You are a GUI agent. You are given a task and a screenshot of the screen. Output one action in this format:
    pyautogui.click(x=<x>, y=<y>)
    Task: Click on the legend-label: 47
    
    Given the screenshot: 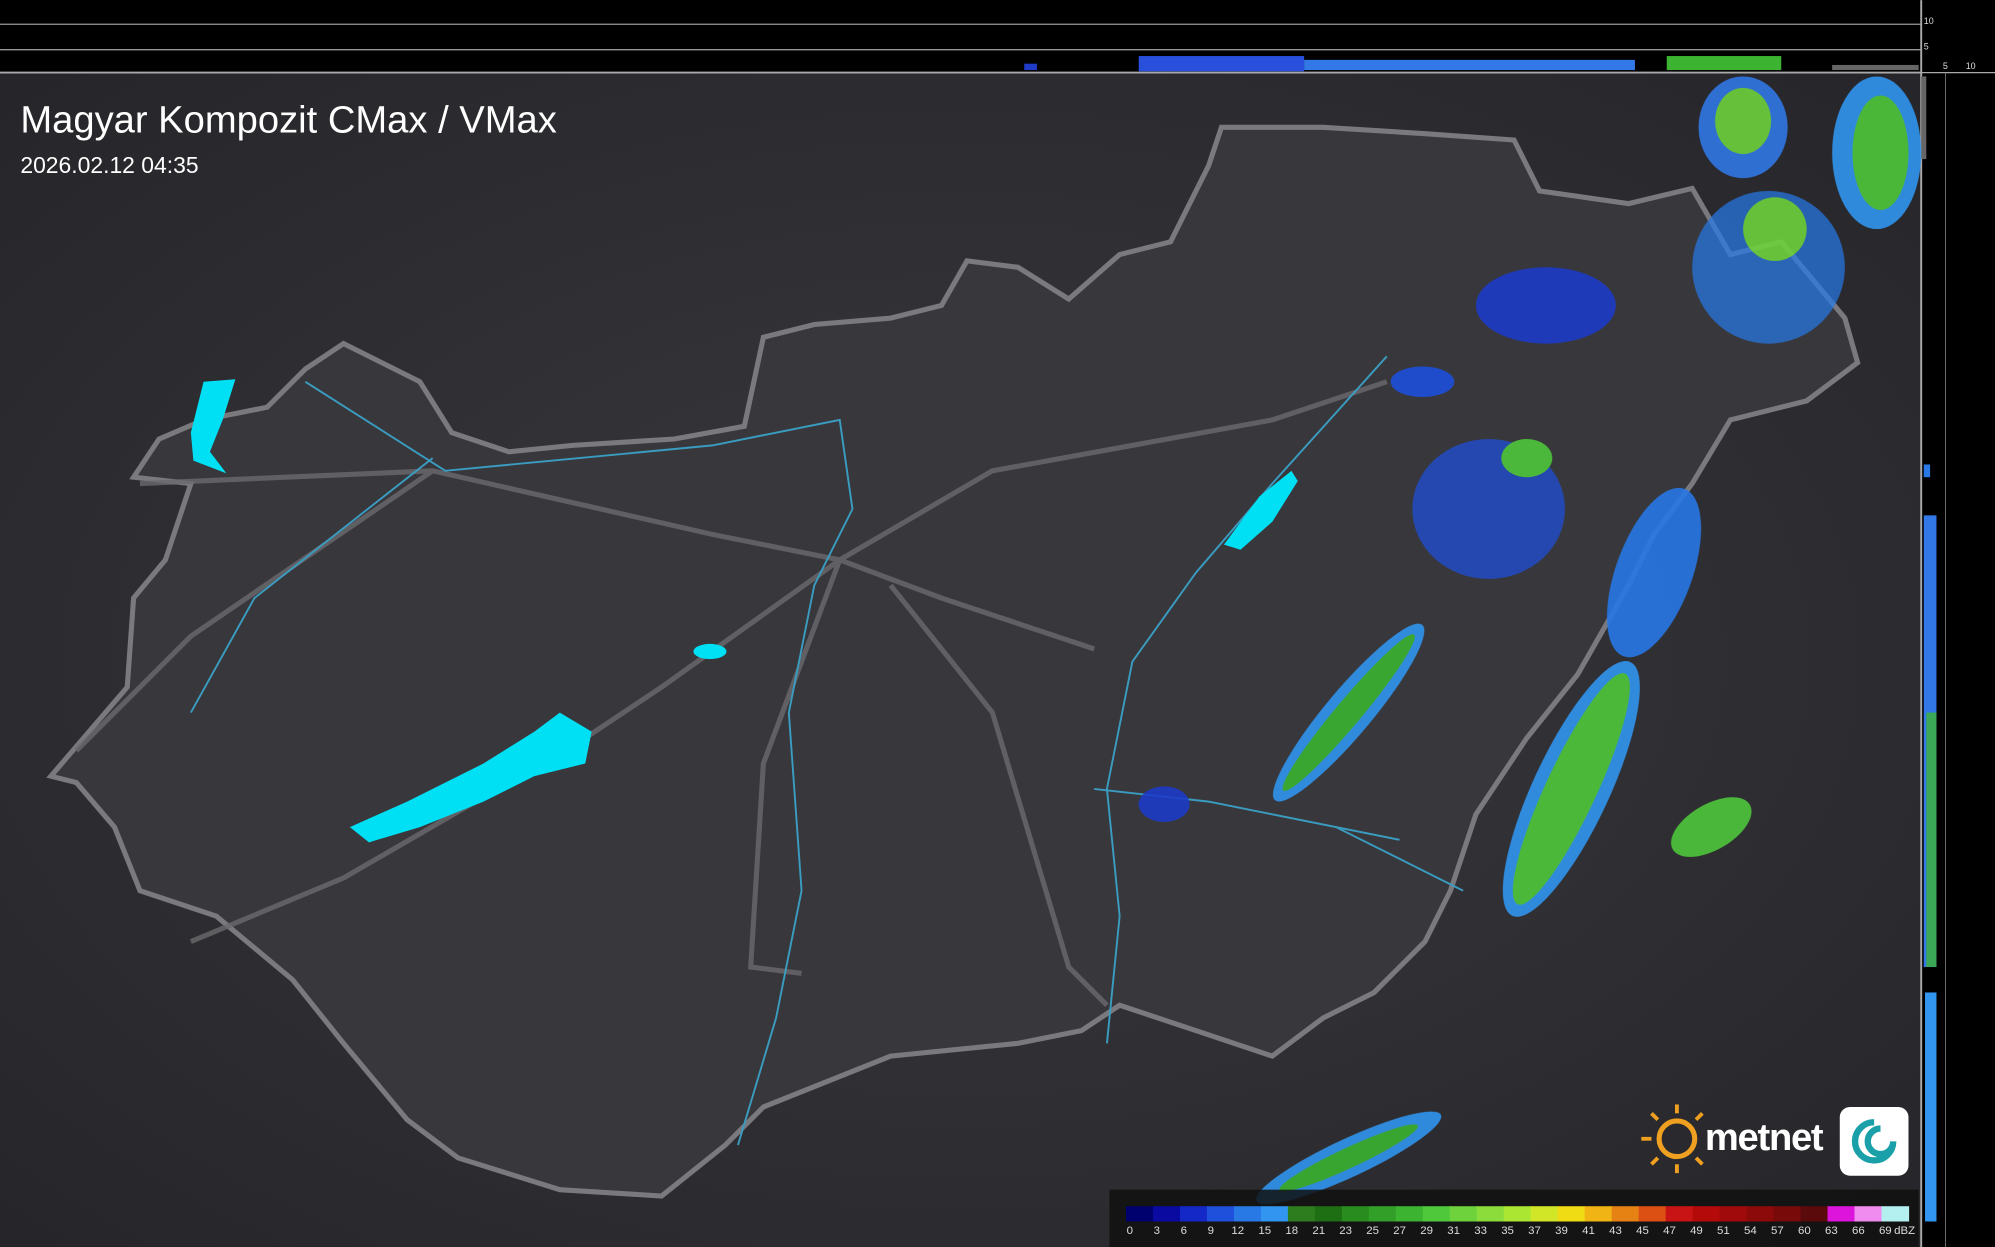 What is the action you would take?
    pyautogui.click(x=1669, y=1231)
    